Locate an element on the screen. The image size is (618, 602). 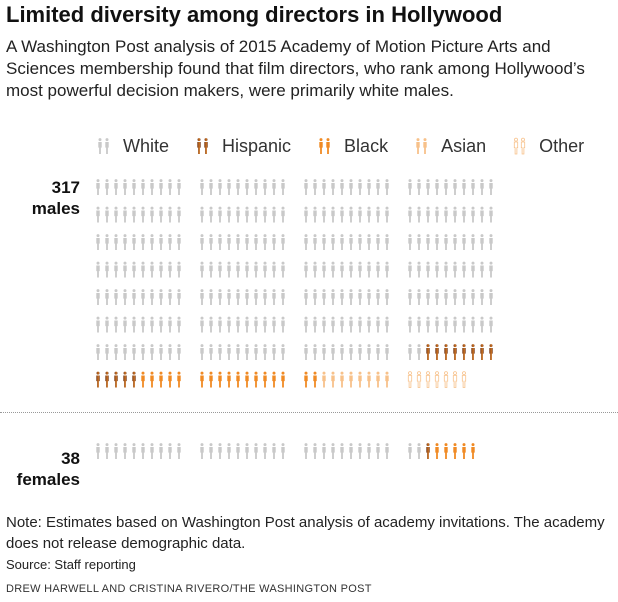
legend-label-black: Black is located at coordinates (366, 145).